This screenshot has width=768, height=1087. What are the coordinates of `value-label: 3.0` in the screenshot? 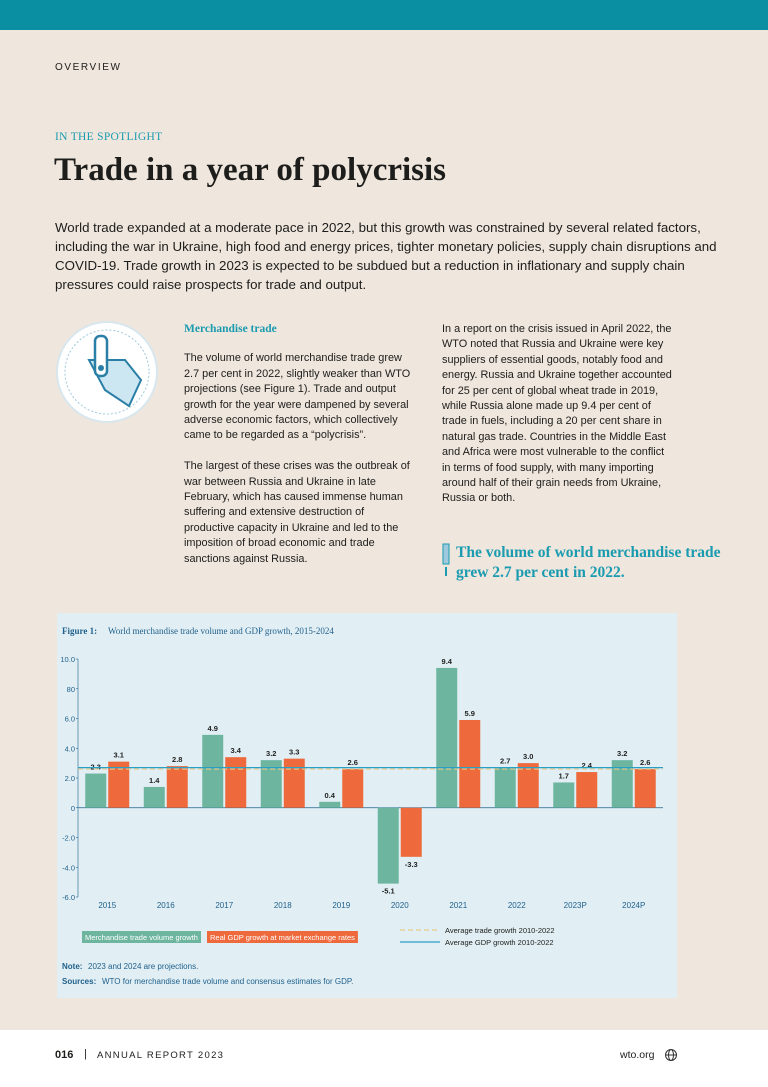 It's located at (528, 756).